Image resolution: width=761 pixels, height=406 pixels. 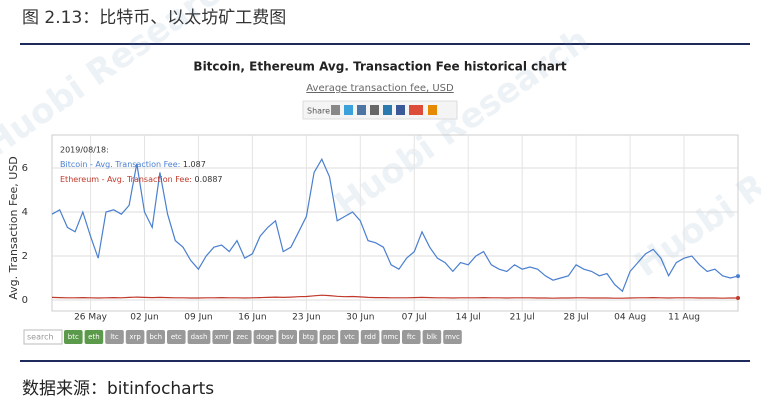 I want to click on tooltip-series: Bitcoin - Avg. Transaction Fee, so click(x=119, y=164).